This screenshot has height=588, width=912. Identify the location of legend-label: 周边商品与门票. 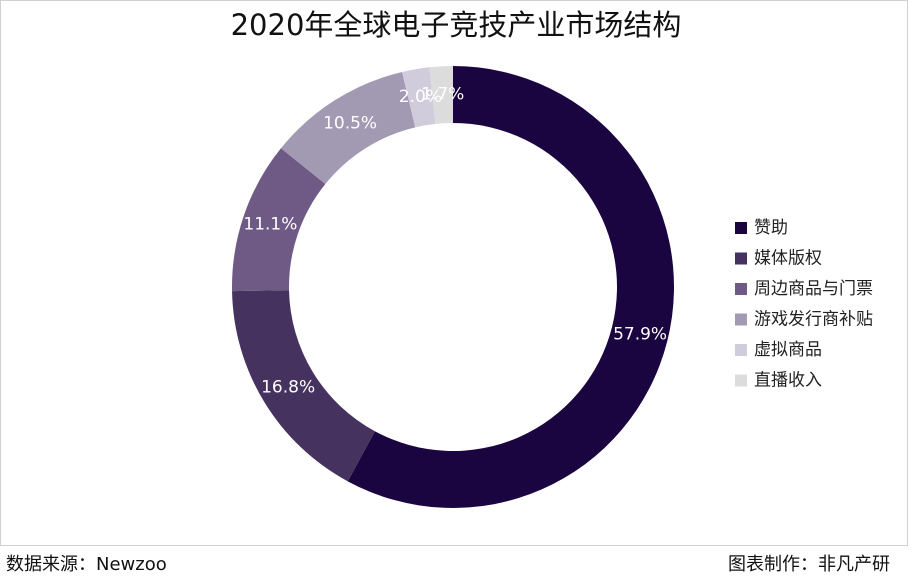
(813, 289).